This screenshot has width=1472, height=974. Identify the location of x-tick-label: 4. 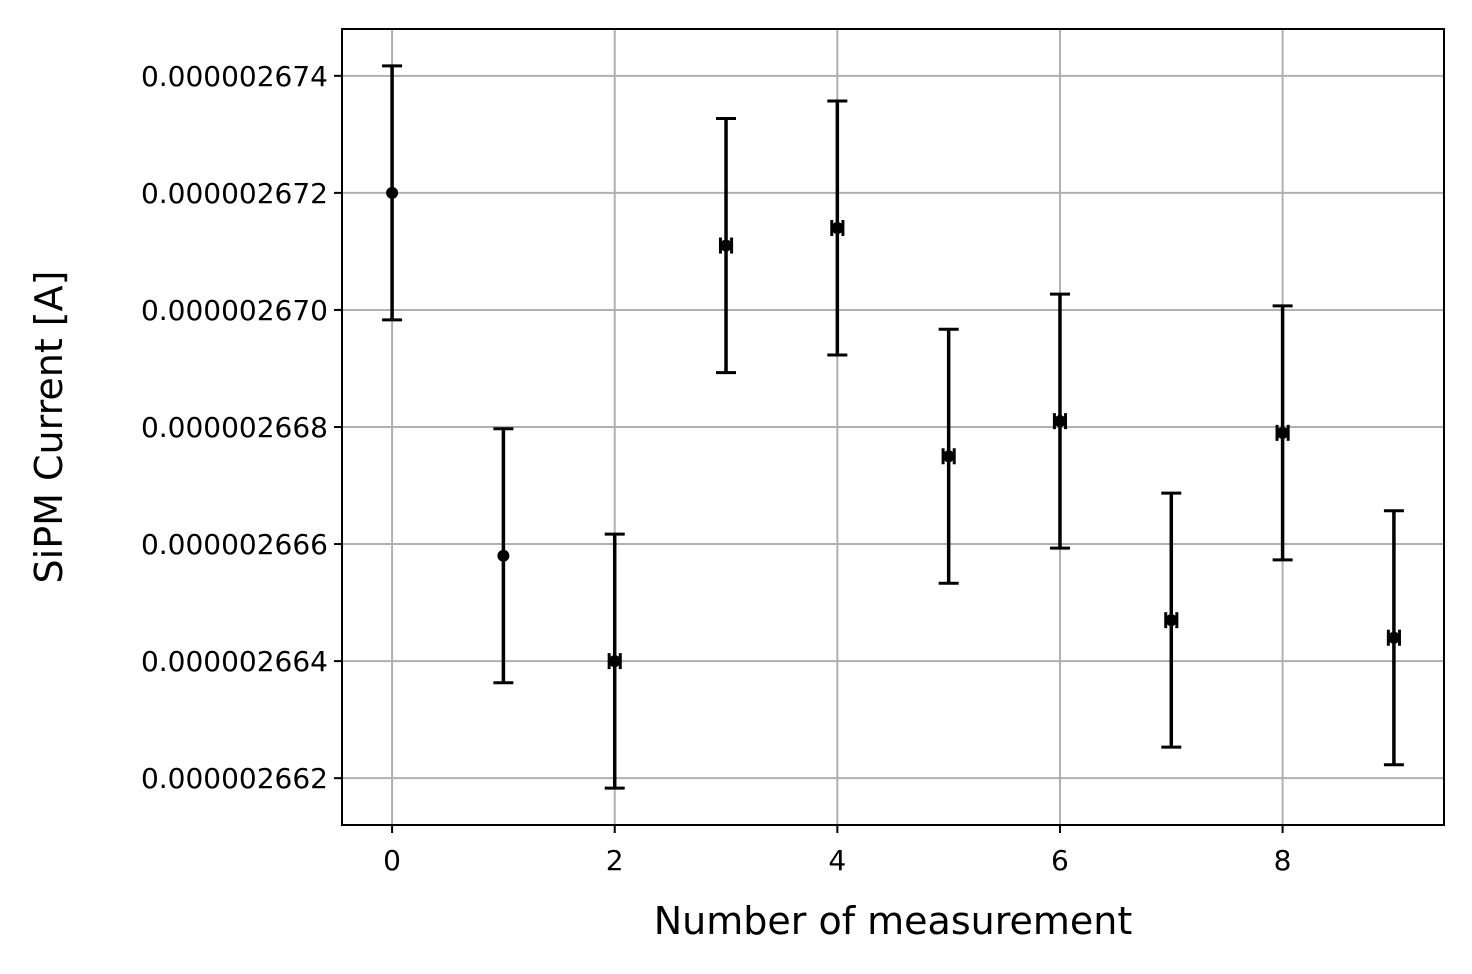
(837, 860).